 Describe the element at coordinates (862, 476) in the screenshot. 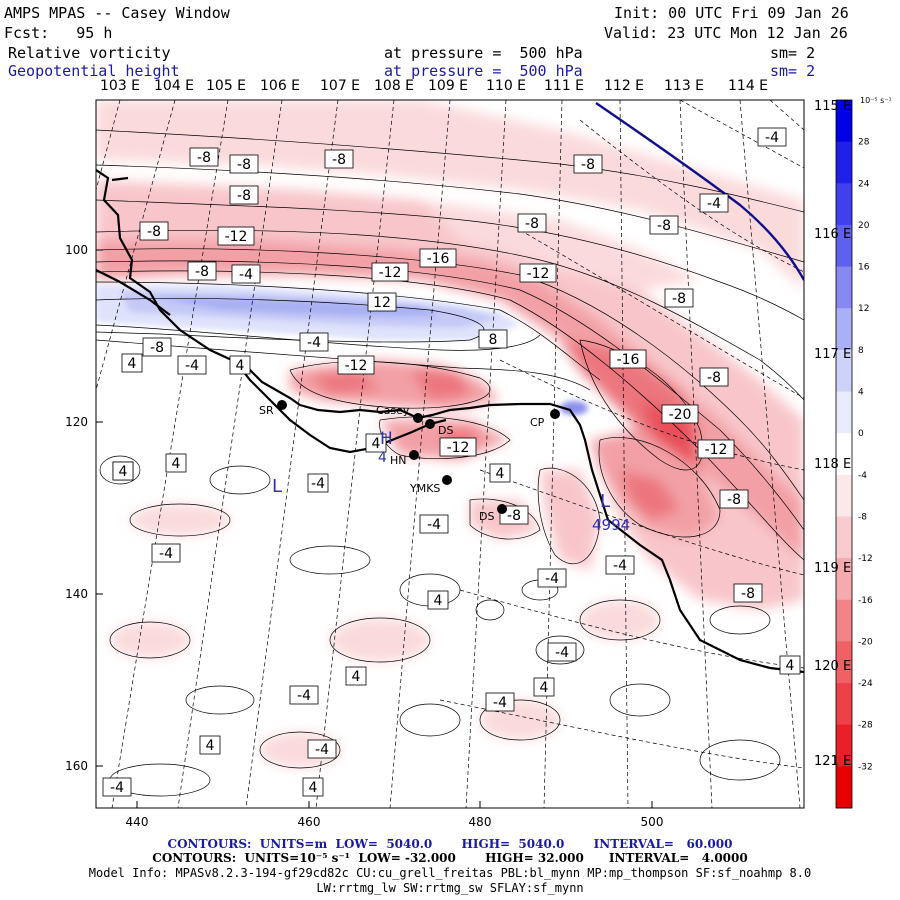

I see `colorbar-label: -4` at that location.